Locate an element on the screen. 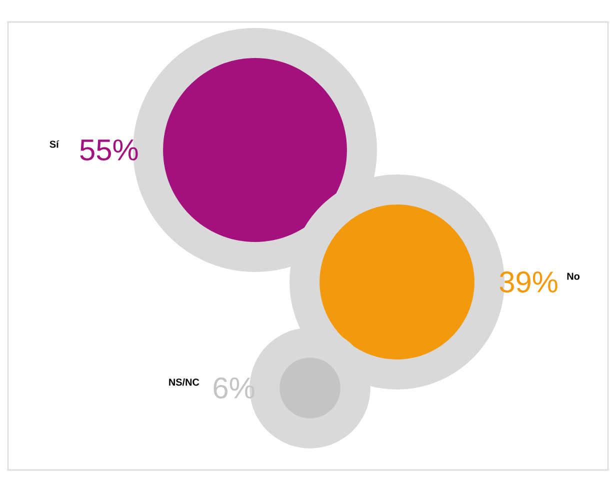  data-label: 6% is located at coordinates (234, 388).